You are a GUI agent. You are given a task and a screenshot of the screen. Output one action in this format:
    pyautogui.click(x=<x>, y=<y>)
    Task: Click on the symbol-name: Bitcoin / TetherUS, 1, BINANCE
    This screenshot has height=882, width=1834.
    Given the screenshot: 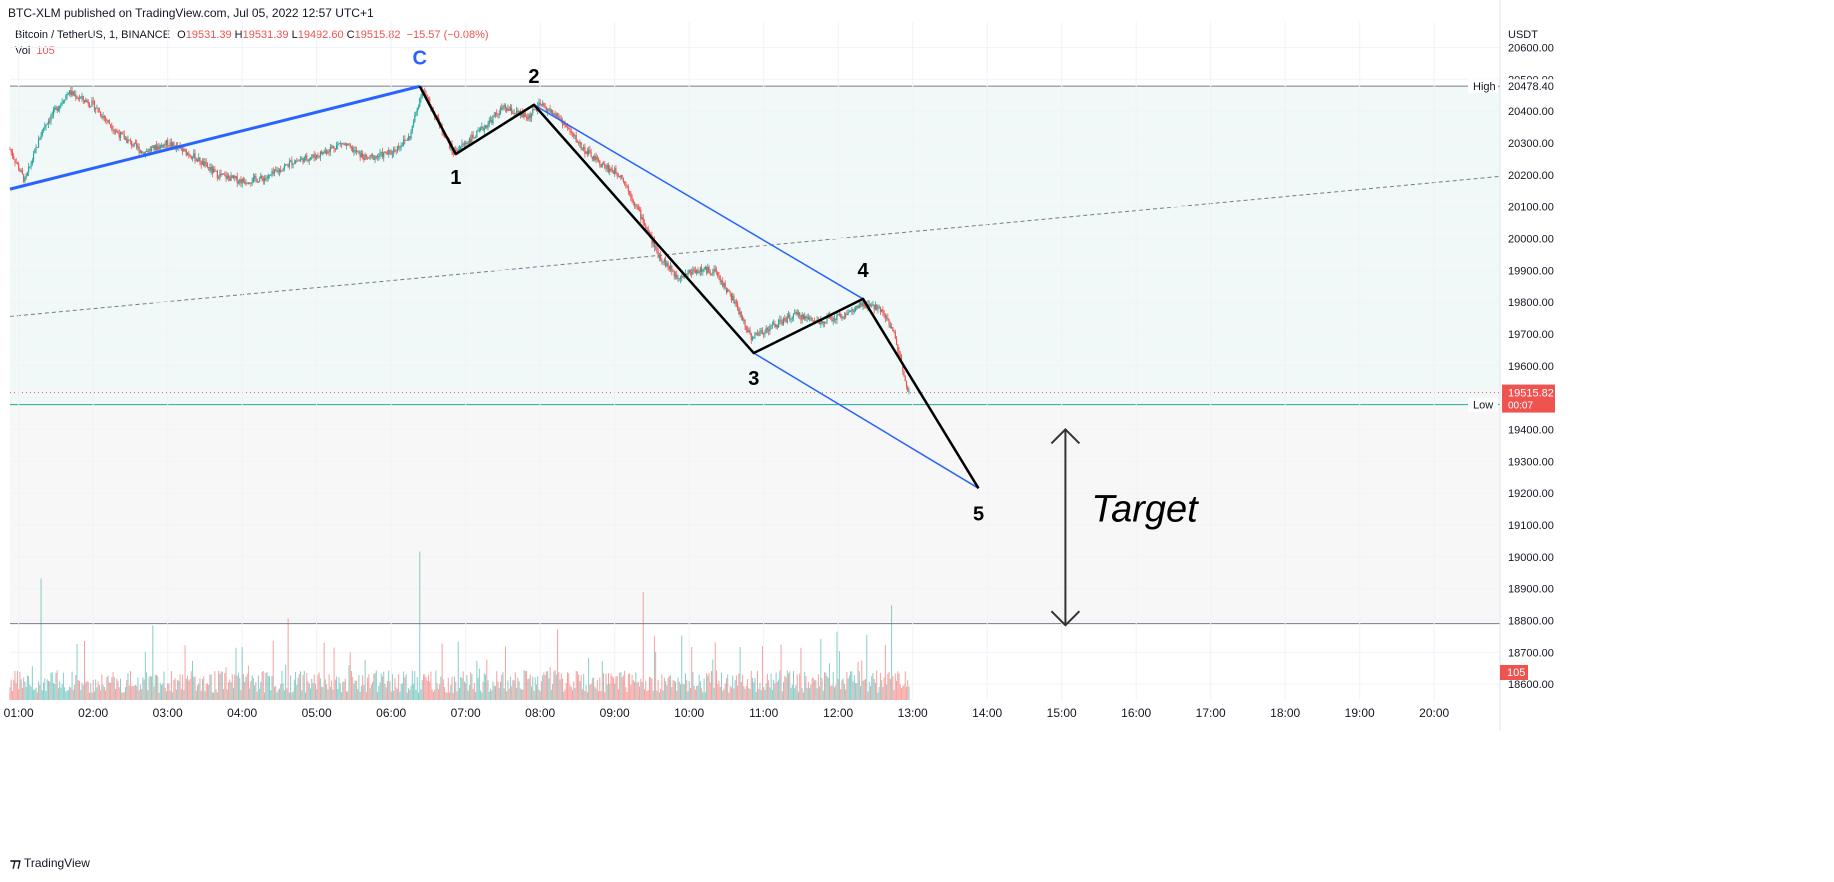 What is the action you would take?
    pyautogui.click(x=93, y=35)
    